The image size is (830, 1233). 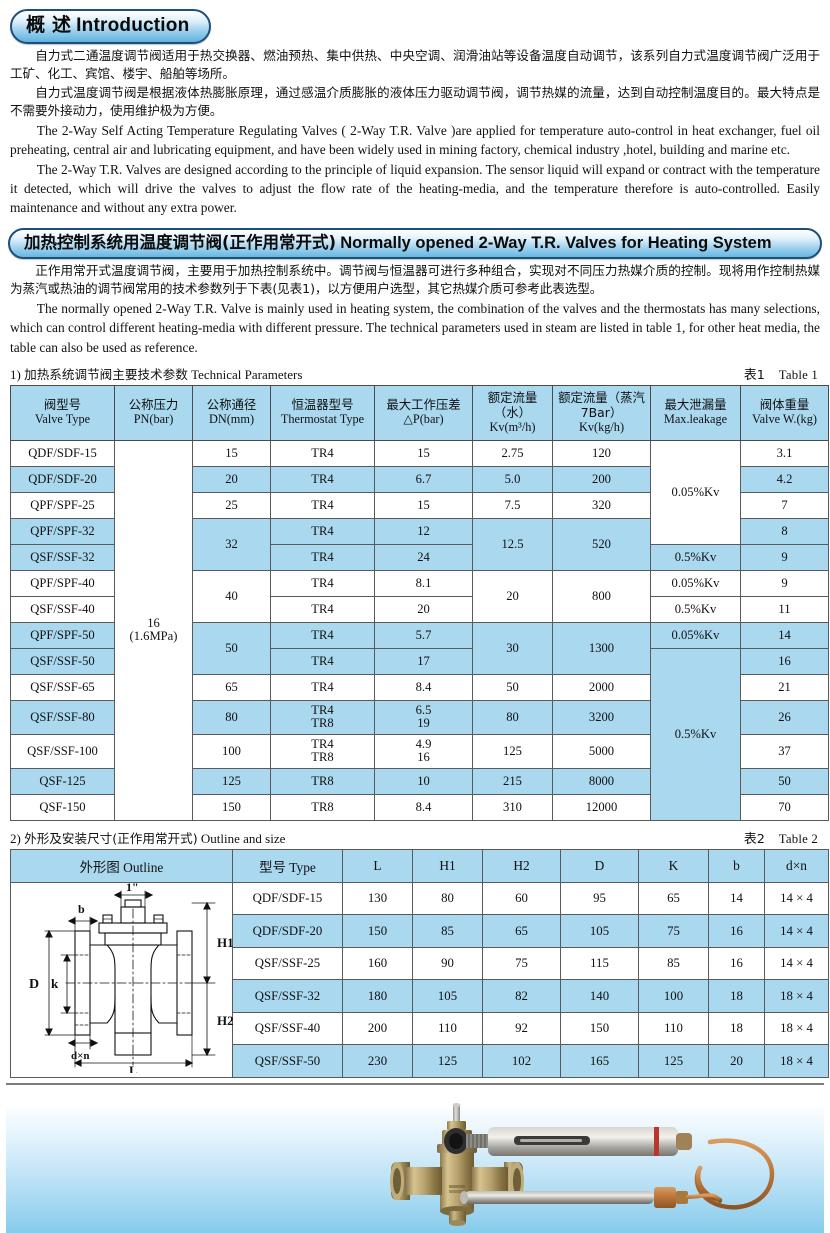 What do you see at coordinates (99, 868) in the screenshot?
I see `th-outline-cn: 外形图` at bounding box center [99, 868].